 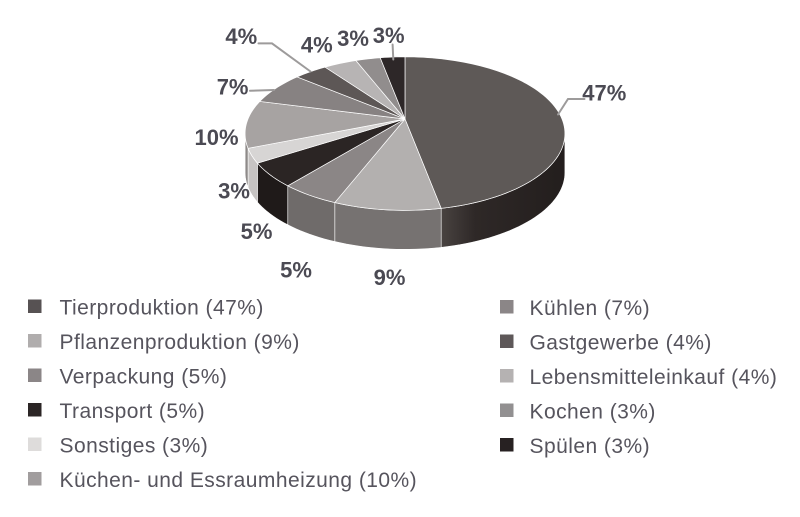 What do you see at coordinates (134, 446) in the screenshot?
I see `svg-text: Sonstiges (3%)` at bounding box center [134, 446].